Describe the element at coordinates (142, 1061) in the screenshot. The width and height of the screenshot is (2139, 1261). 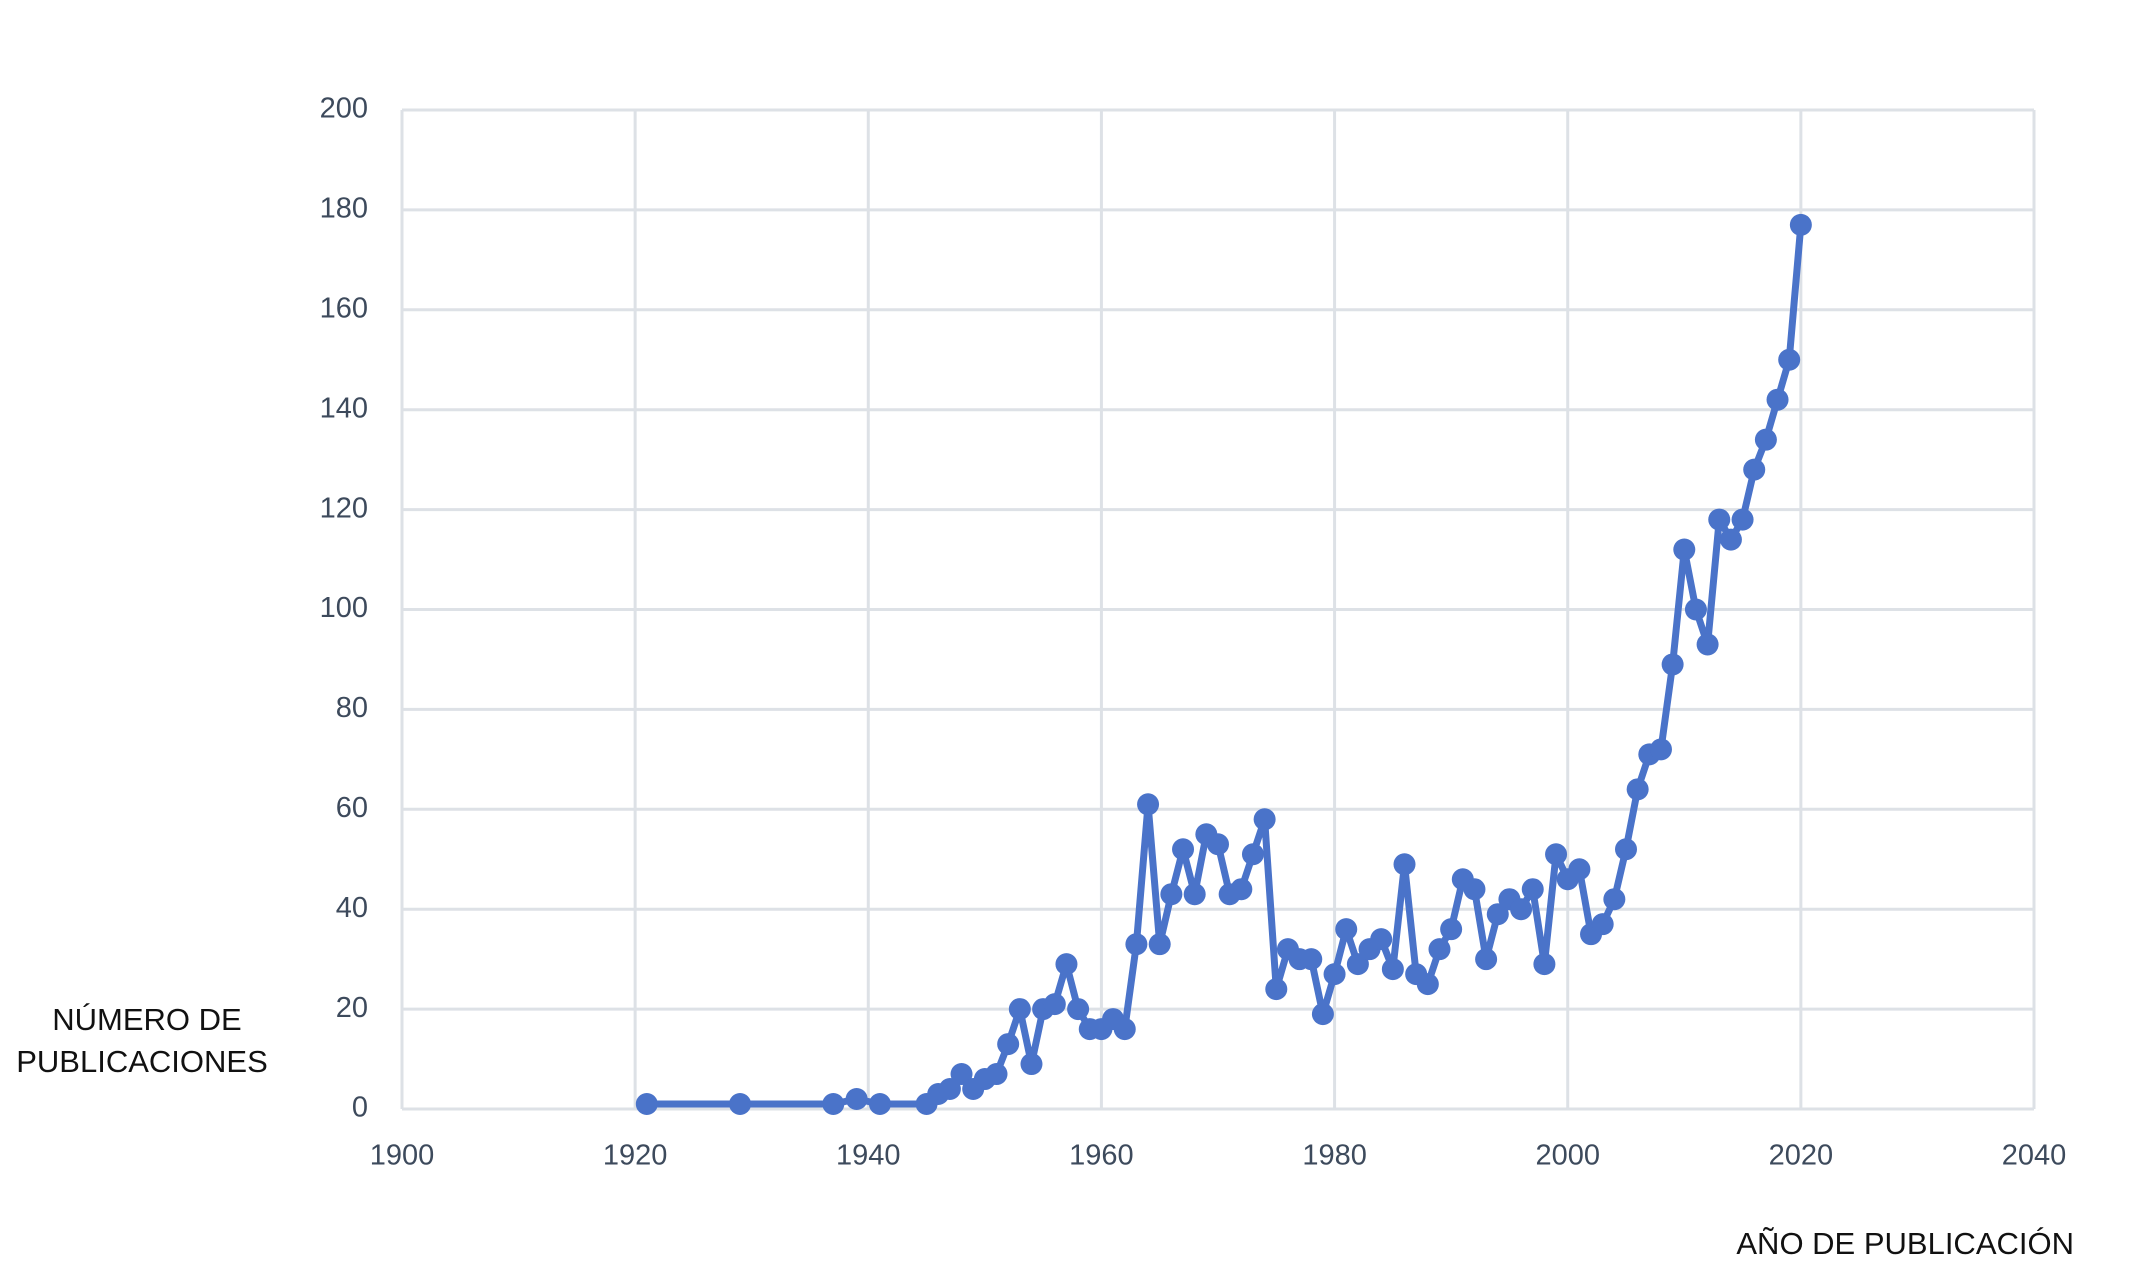
I see `y-axis-title: PUBLICACIONES` at that location.